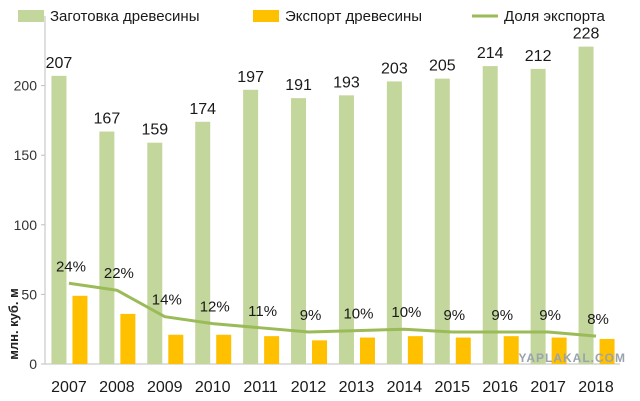 The width and height of the screenshot is (640, 401). Describe the element at coordinates (167, 300) in the screenshot. I see `data-label-share: 14%` at that location.